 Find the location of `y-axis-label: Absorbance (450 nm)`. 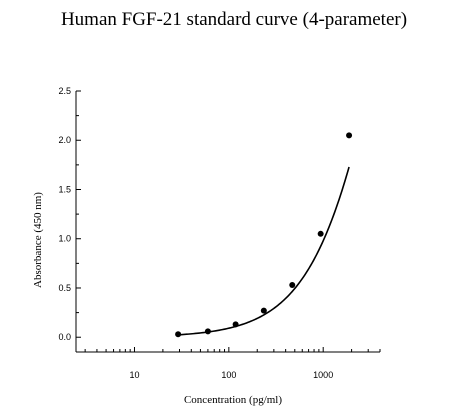

y-axis-label: Absorbance (450 nm) is located at coordinates (38, 240).